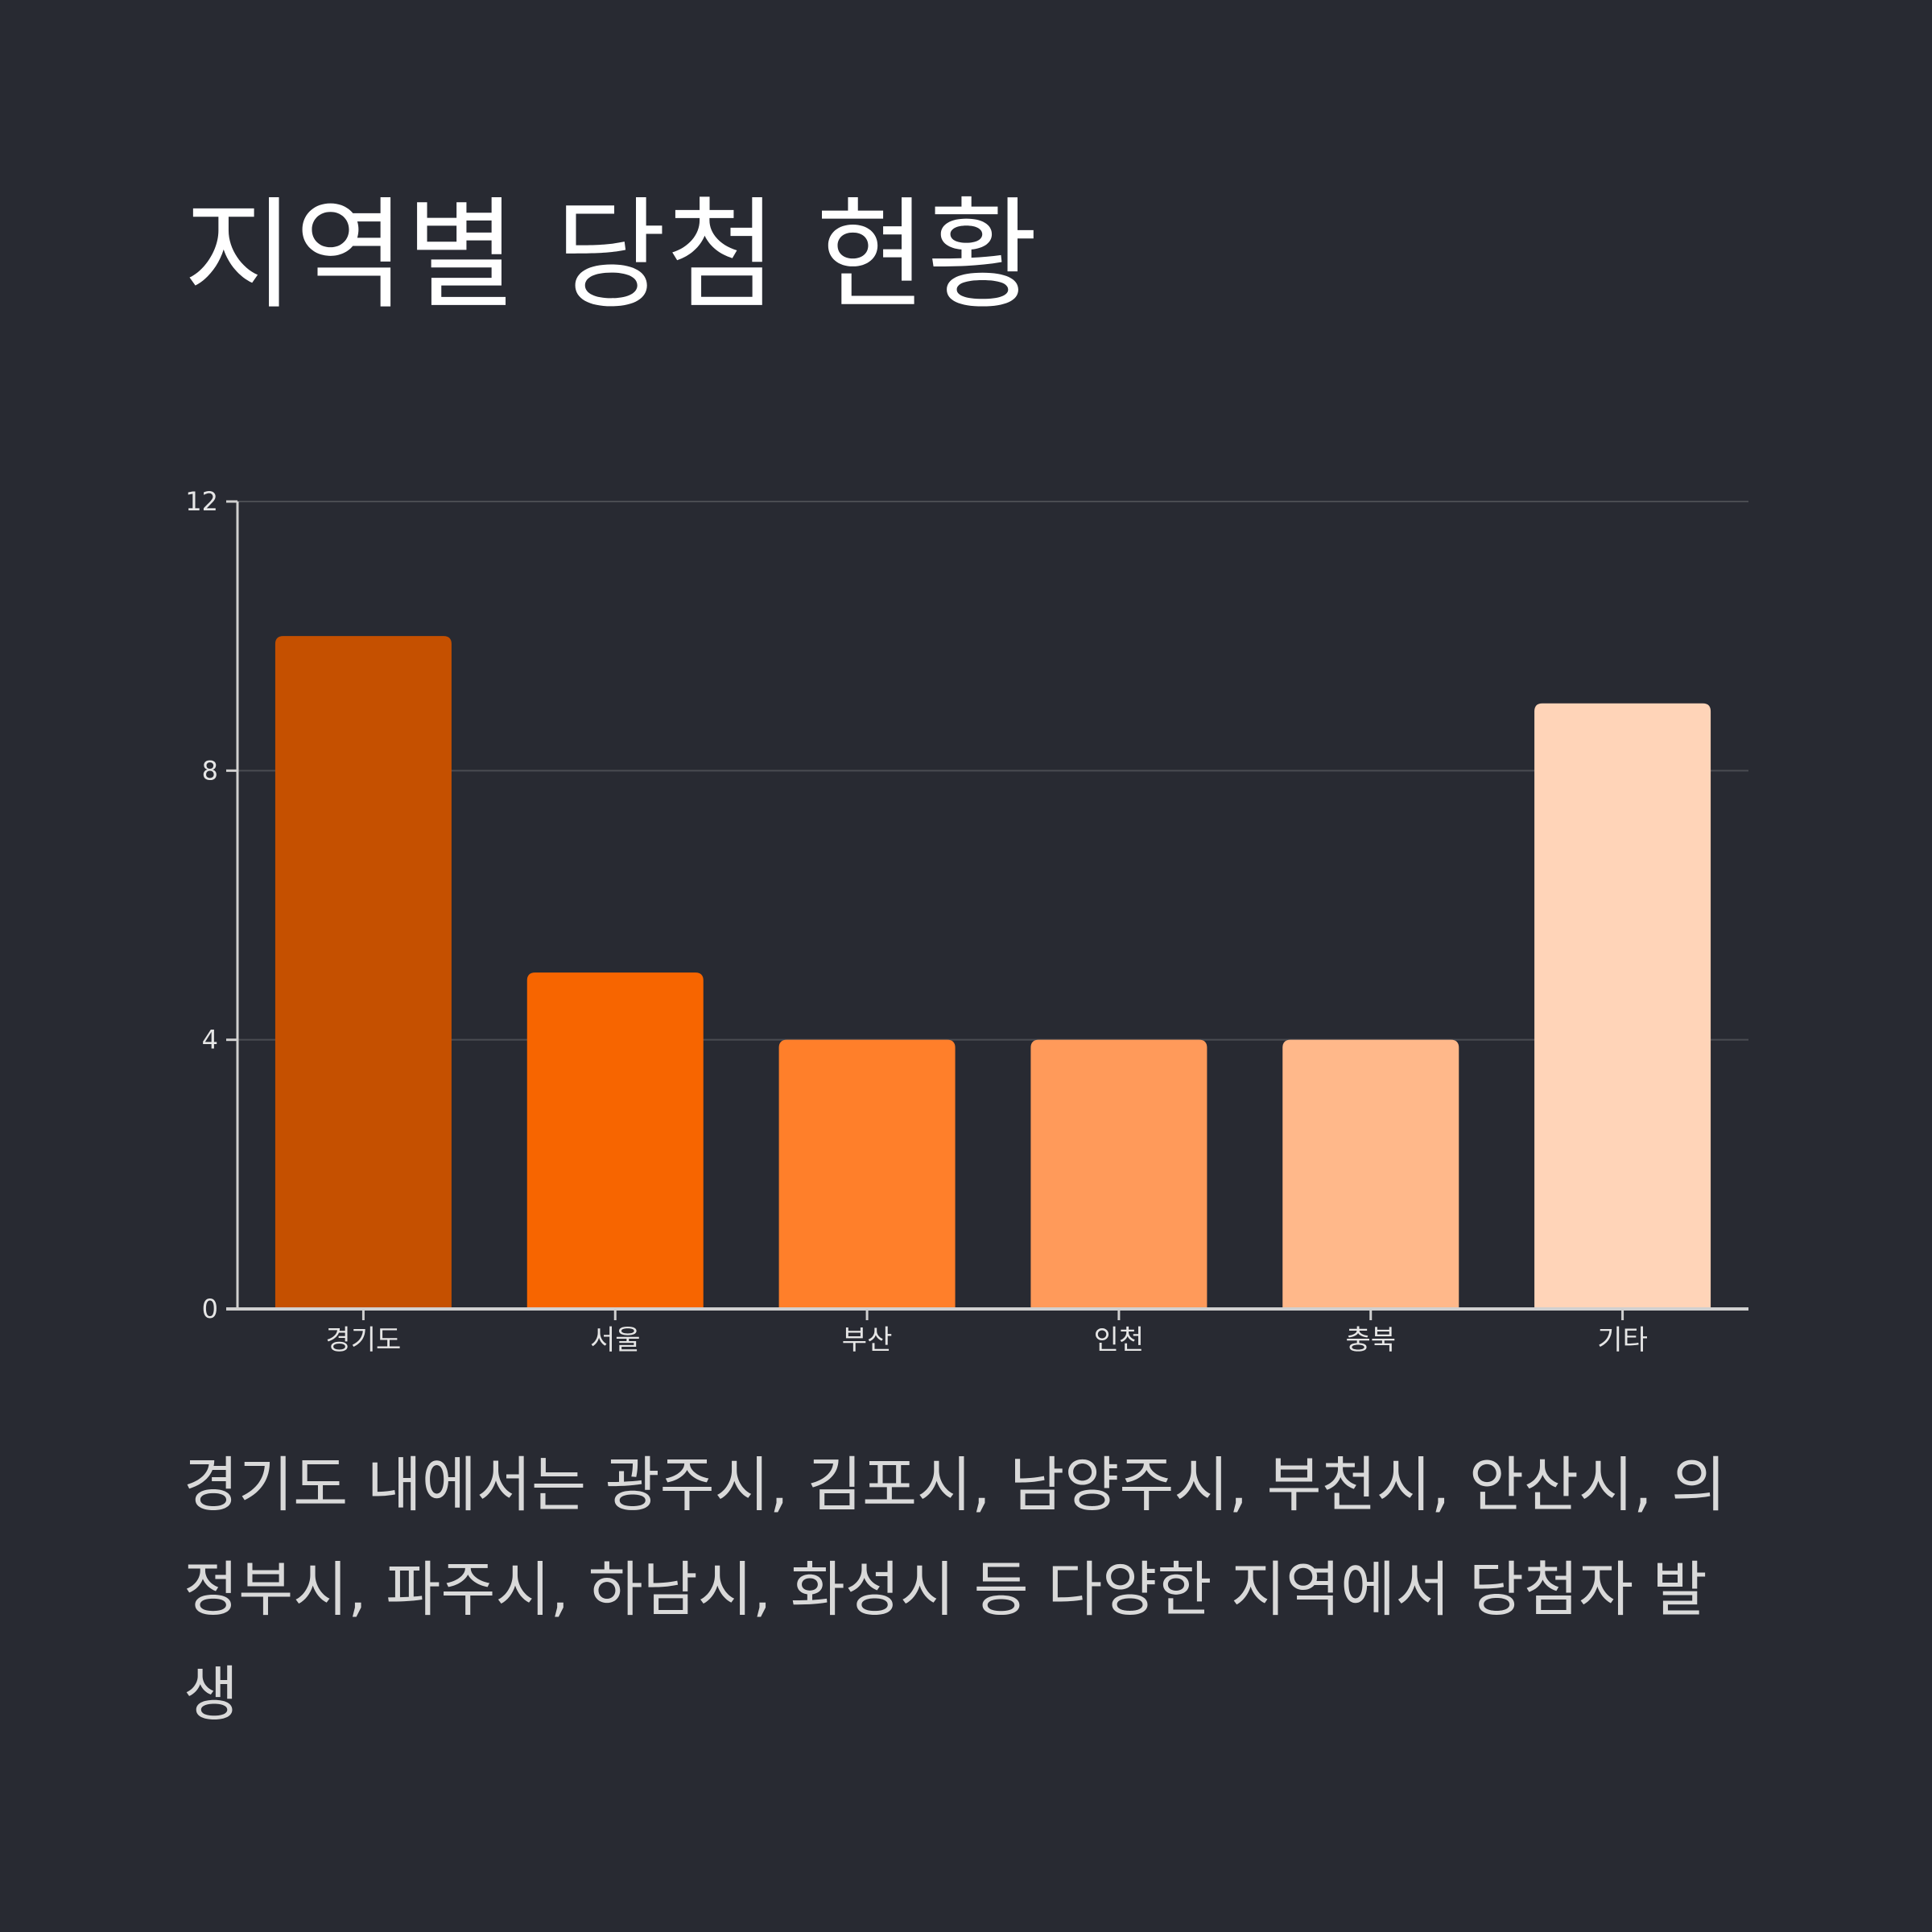 This screenshot has width=1932, height=1932. What do you see at coordinates (615, 1140) in the screenshot?
I see `bar-서울` at bounding box center [615, 1140].